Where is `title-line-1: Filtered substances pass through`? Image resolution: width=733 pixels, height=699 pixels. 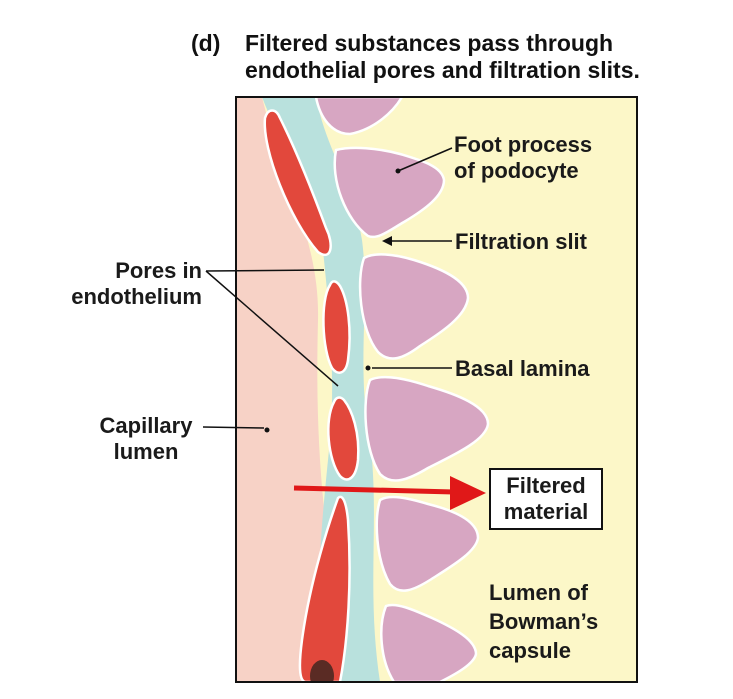
title-line-1: Filtered substances pass through is located at coordinates (429, 43).